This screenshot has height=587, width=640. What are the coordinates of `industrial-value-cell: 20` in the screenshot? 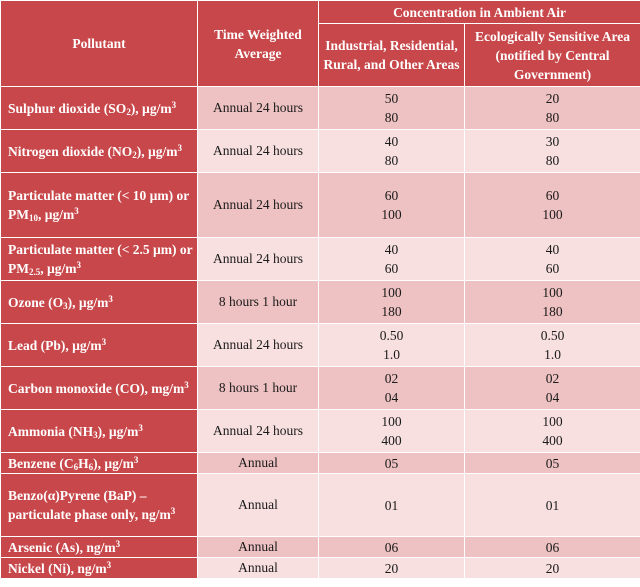 It's located at (391, 568).